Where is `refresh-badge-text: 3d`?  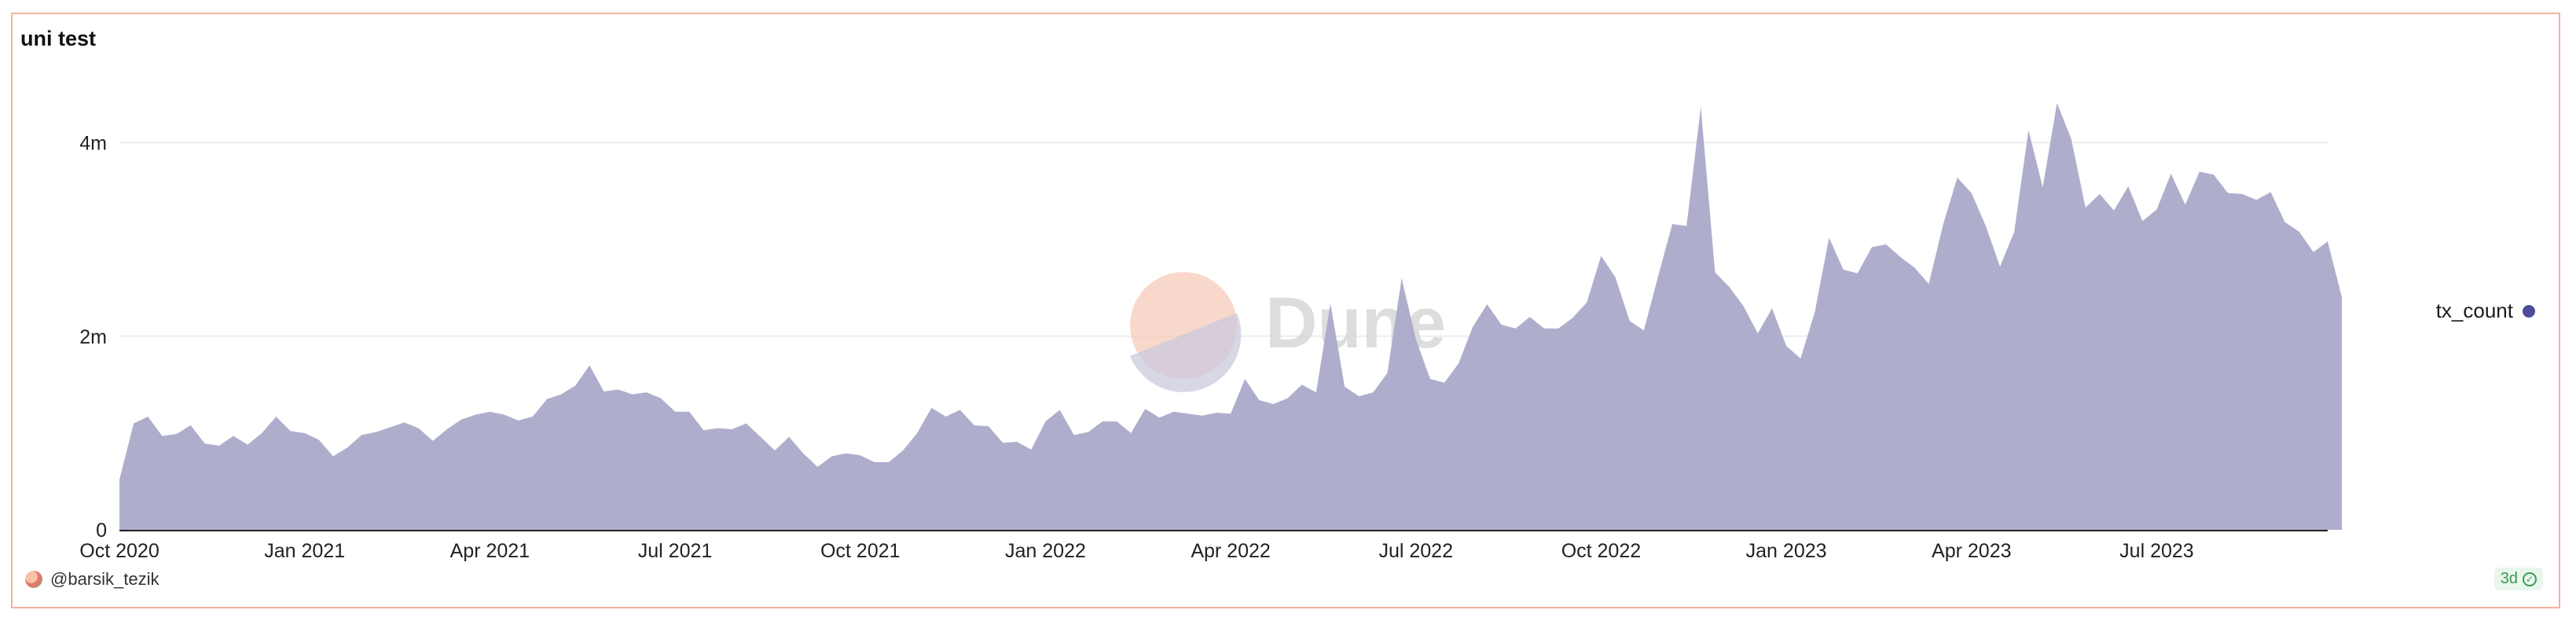 refresh-badge-text: 3d is located at coordinates (2509, 578).